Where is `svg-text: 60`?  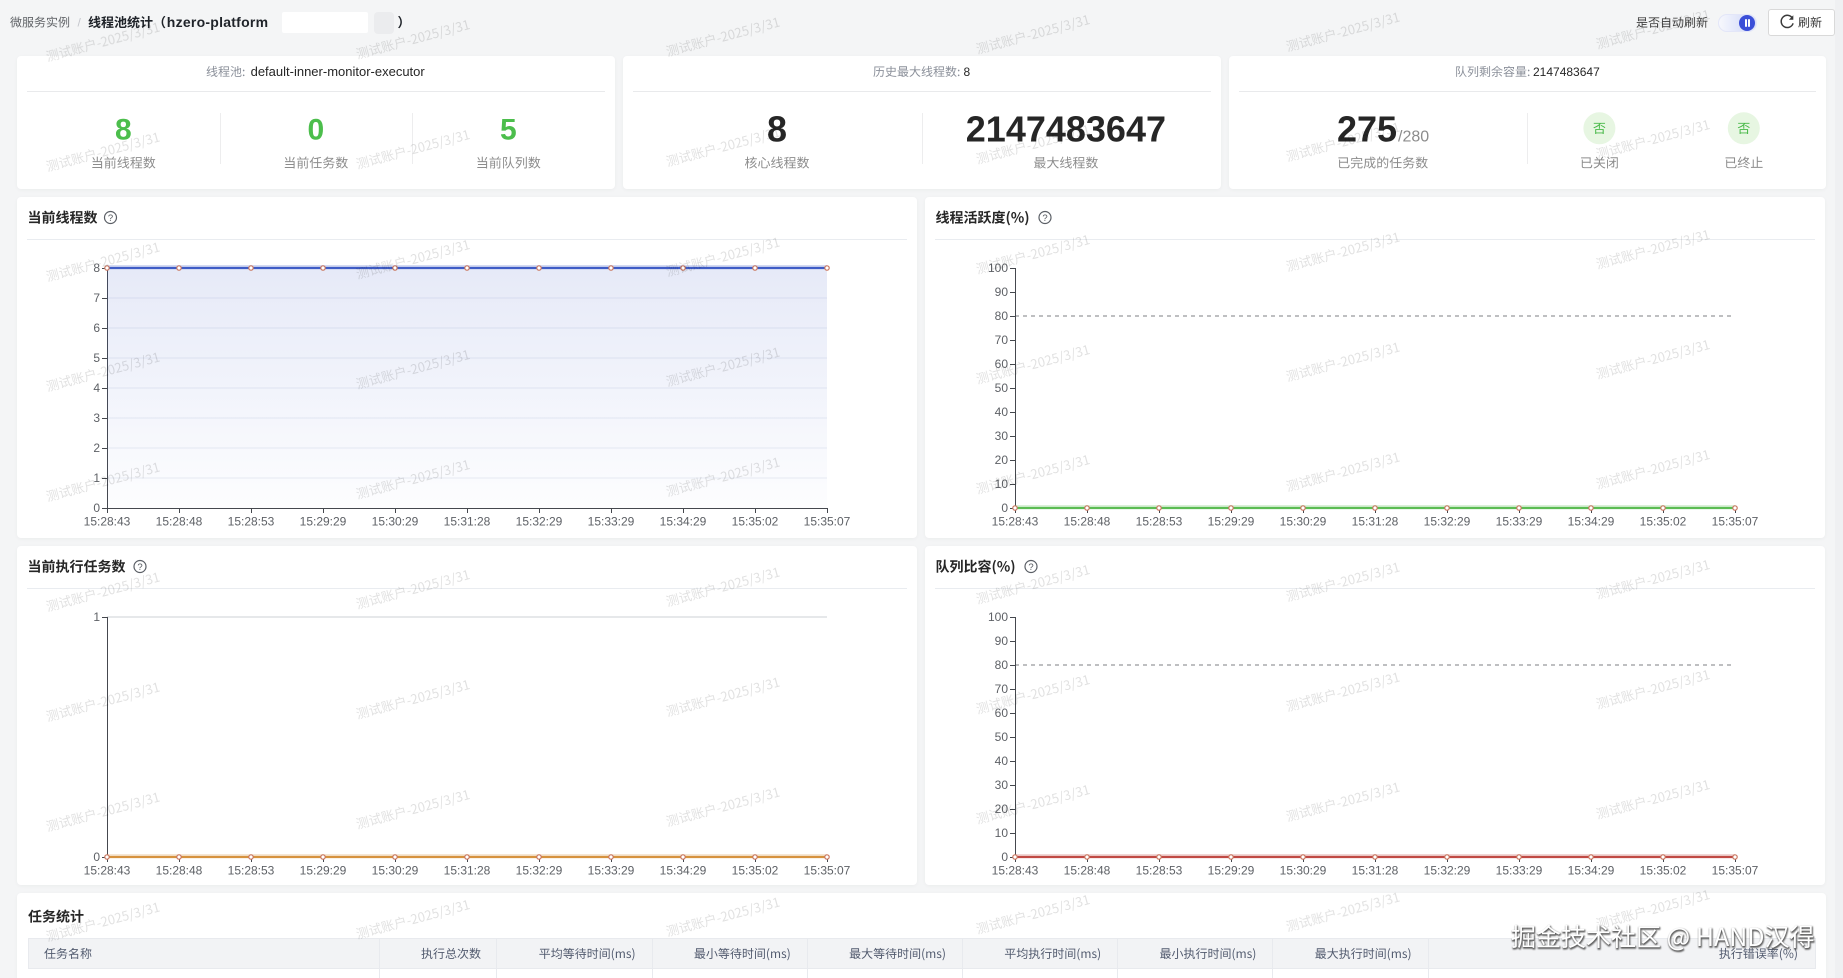 svg-text: 60 is located at coordinates (1002, 713).